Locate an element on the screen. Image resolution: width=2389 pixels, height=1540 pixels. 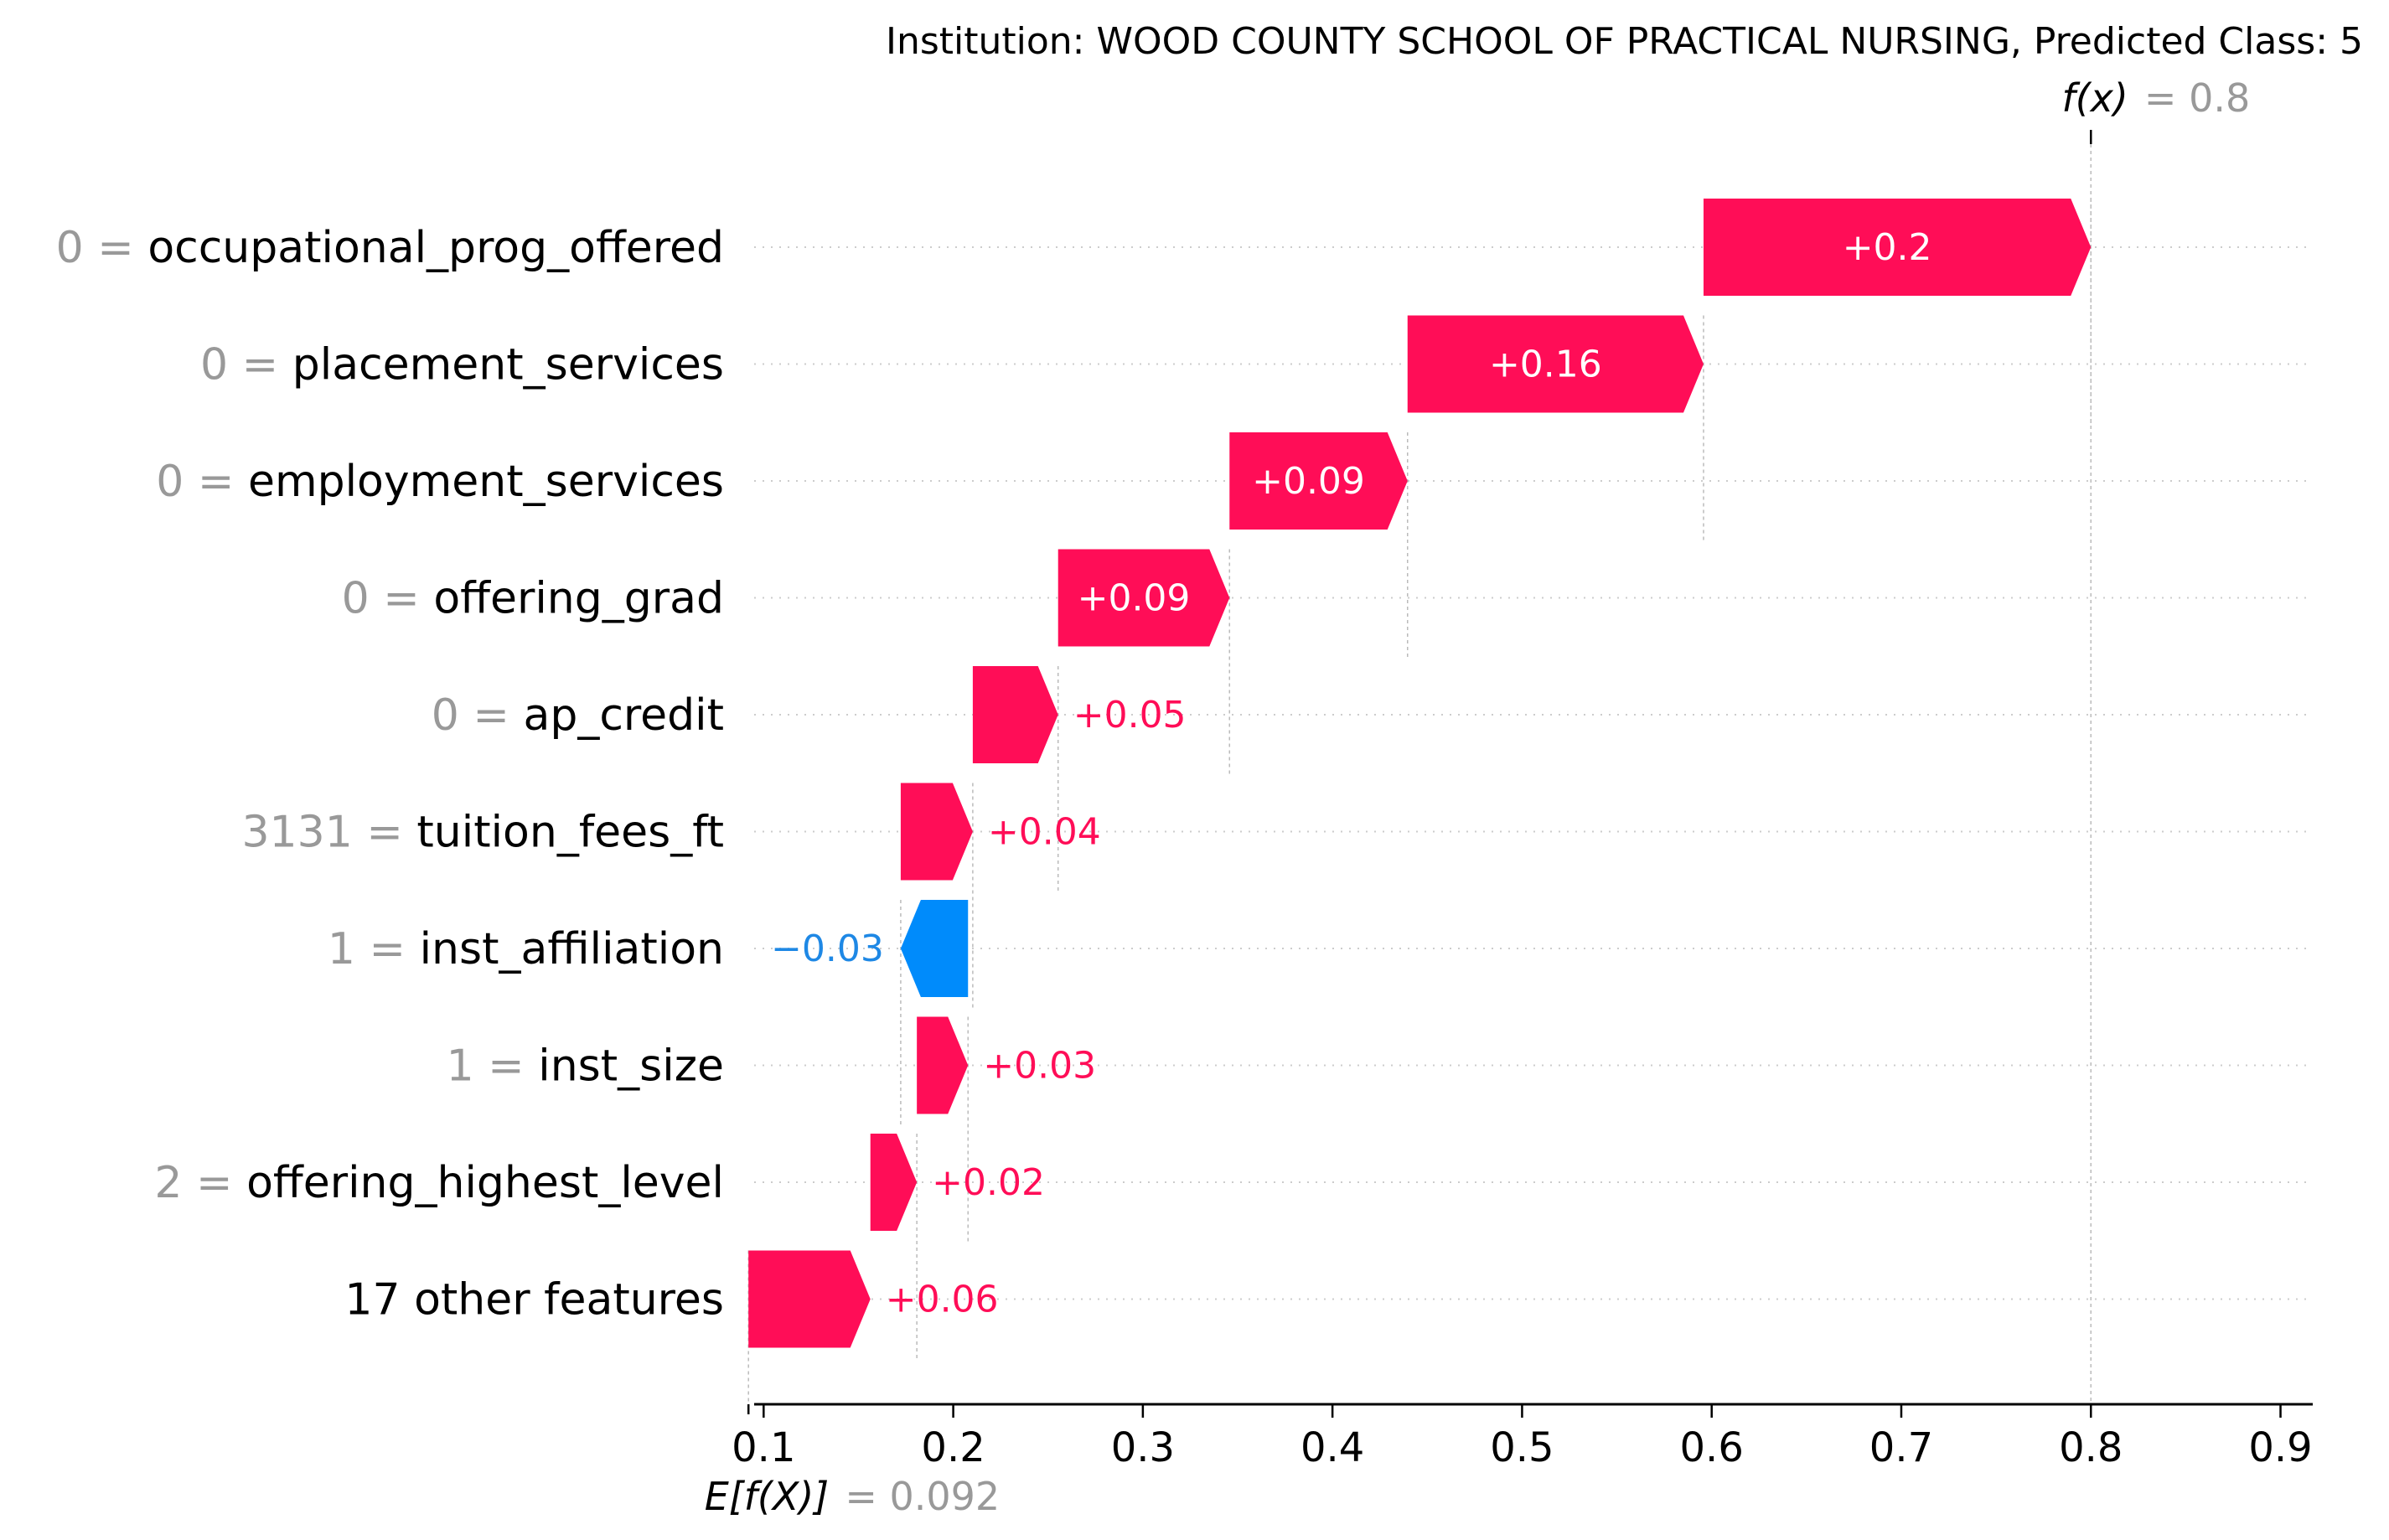
feature-label: 0 = placement_services is located at coordinates (462, 365).